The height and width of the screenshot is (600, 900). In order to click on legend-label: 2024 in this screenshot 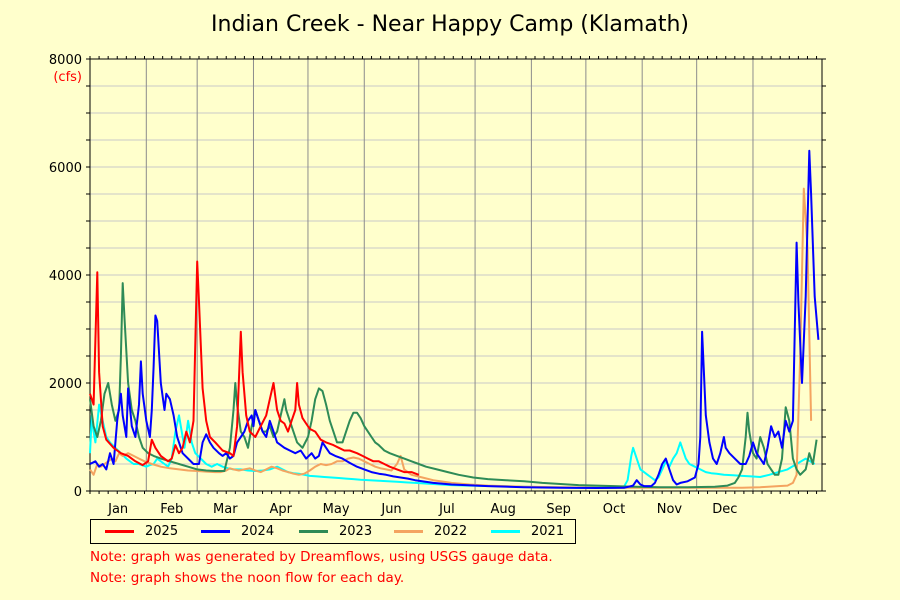, I will do `click(258, 531)`.